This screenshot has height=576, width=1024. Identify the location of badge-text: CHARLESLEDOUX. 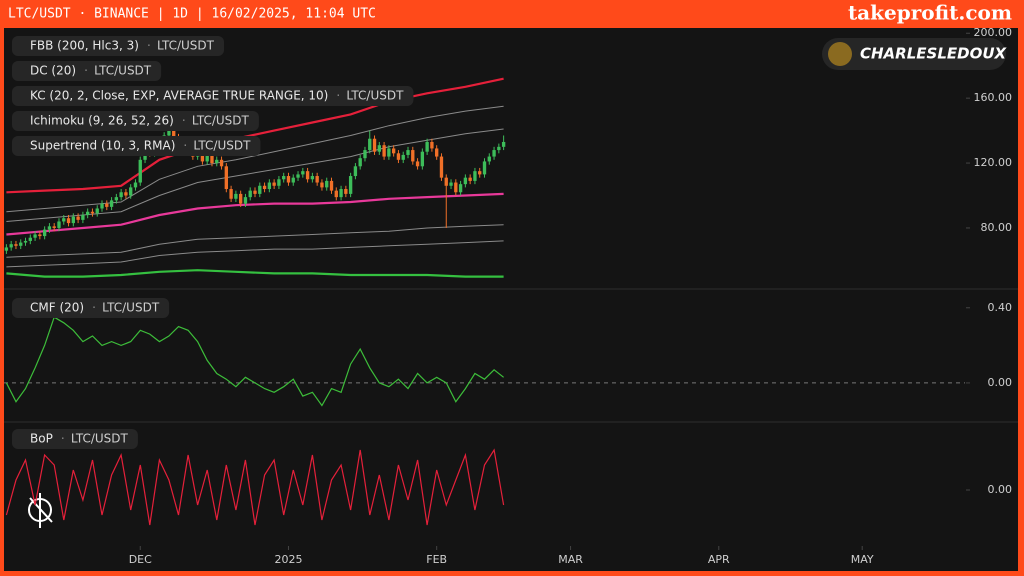
(934, 54).